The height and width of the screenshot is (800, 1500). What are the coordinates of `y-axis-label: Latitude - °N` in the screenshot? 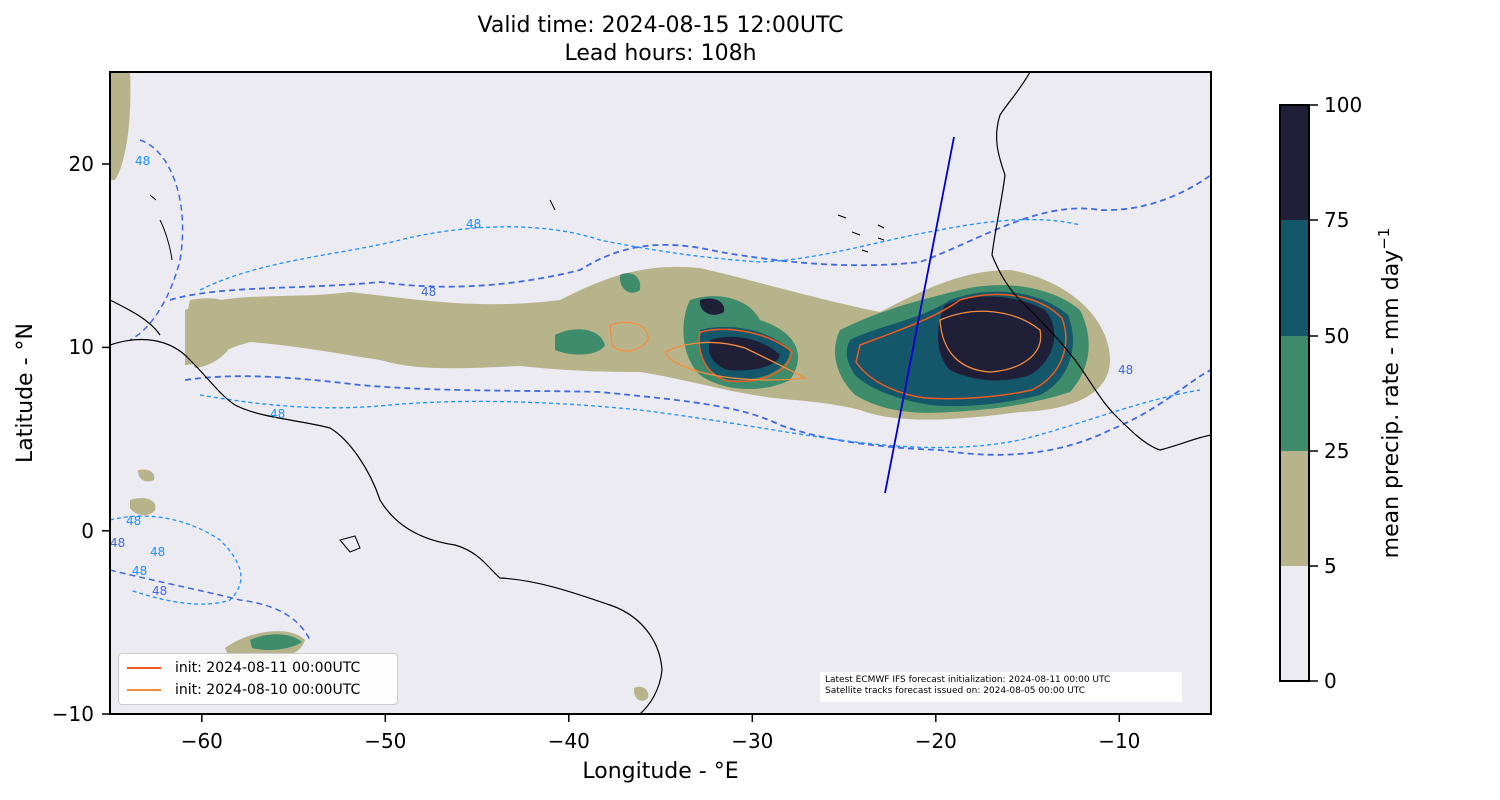 It's located at (25, 393).